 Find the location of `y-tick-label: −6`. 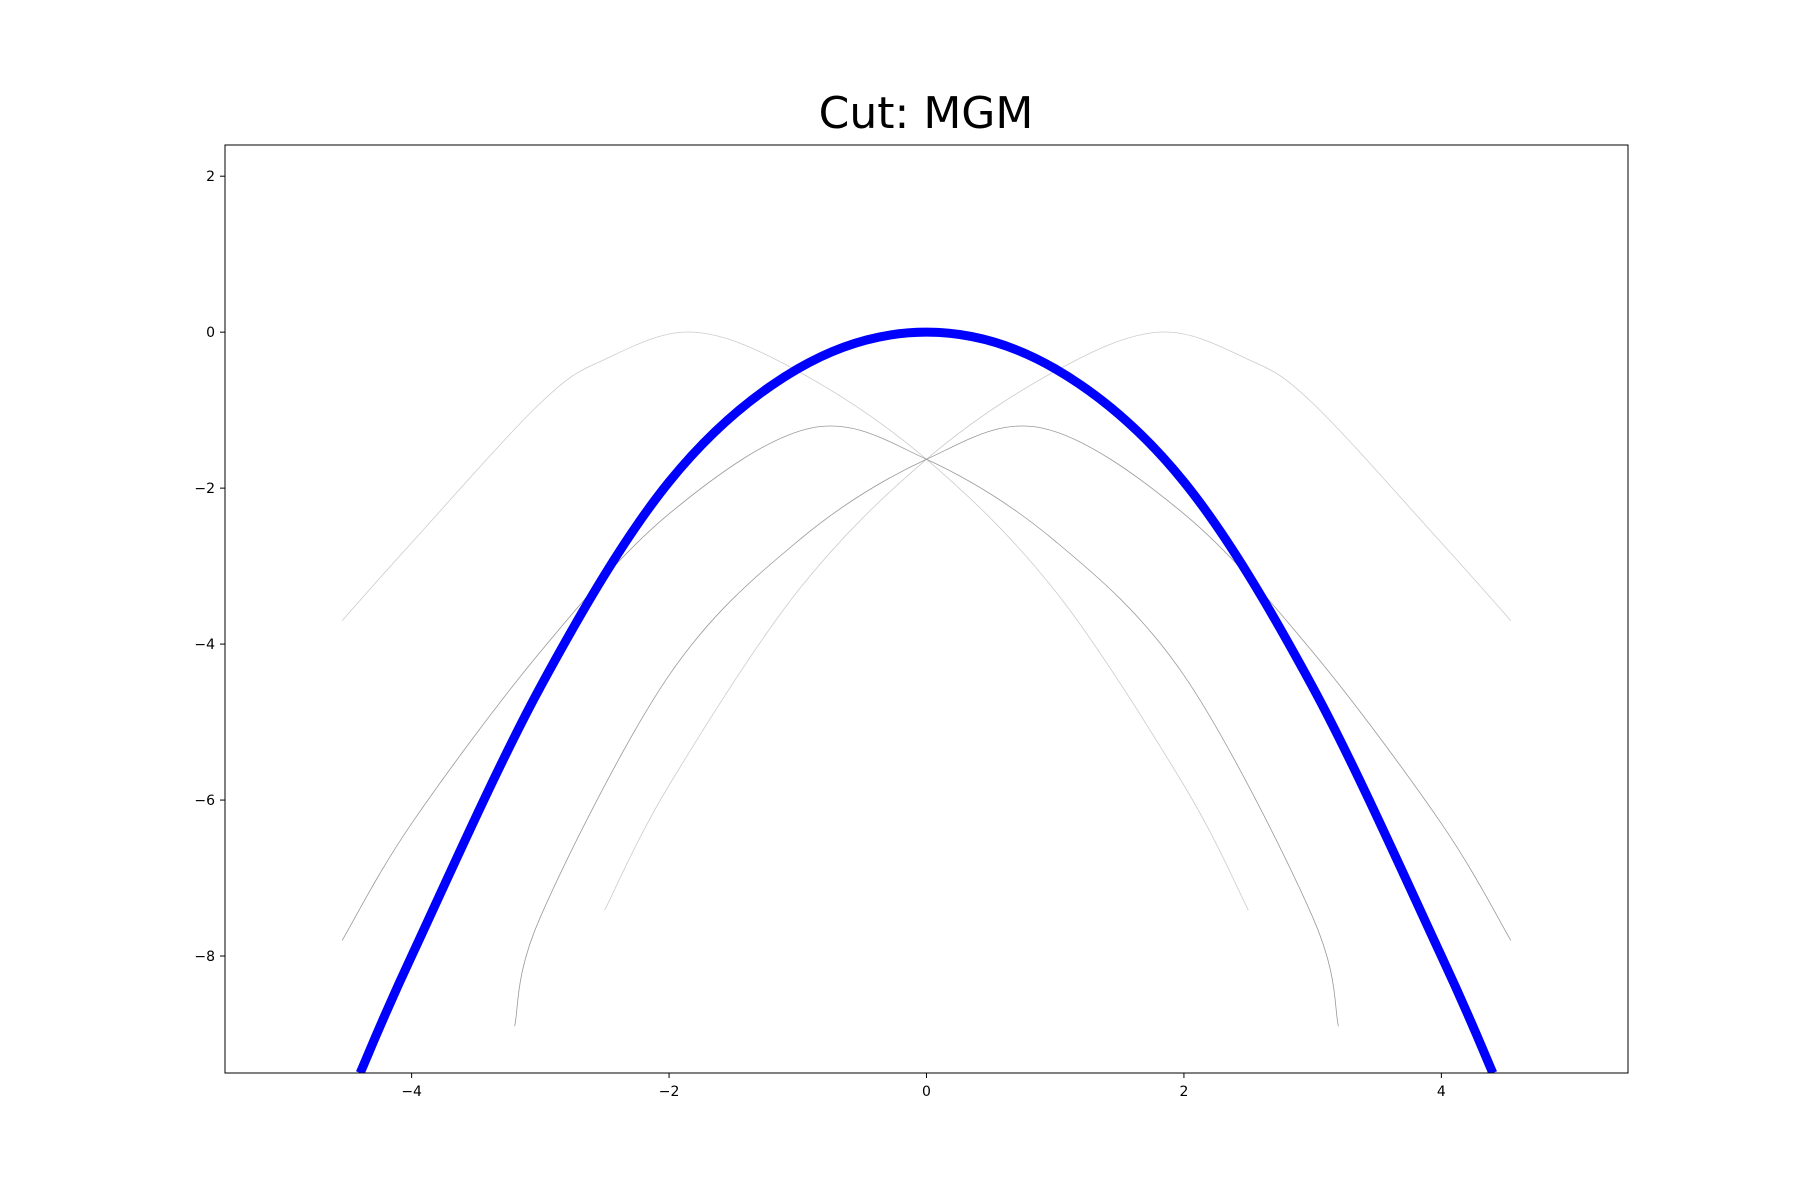

y-tick-label: −6 is located at coordinates (204, 801).